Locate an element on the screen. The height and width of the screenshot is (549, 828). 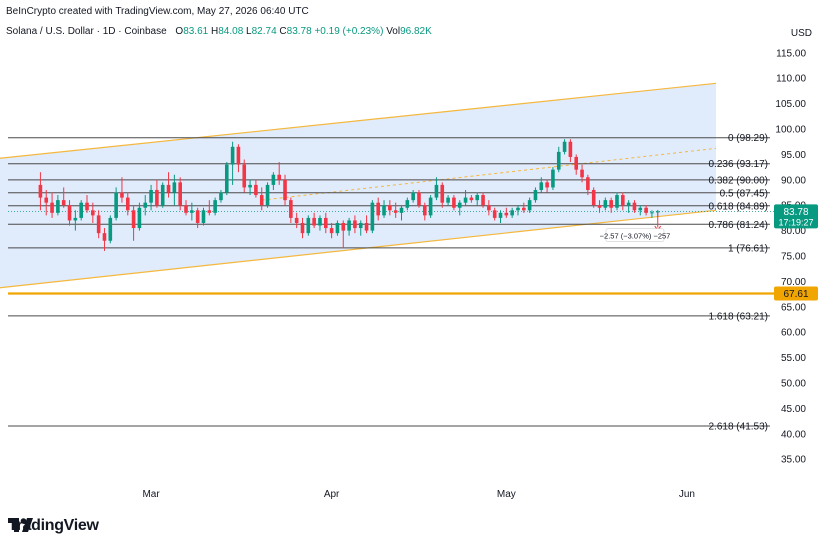
y-tick-label: 50.00 is located at coordinates (793, 383).